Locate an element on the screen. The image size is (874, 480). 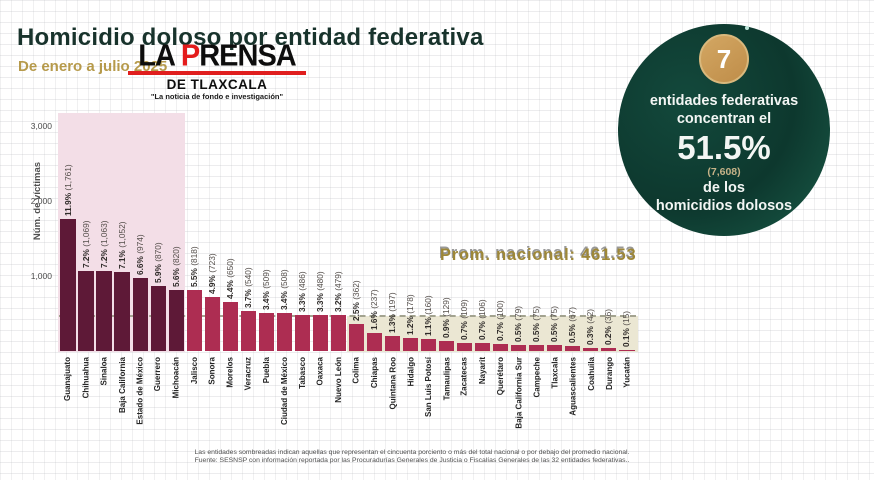
x-axis-label: Tlaxcala is located at coordinates (555, 373).